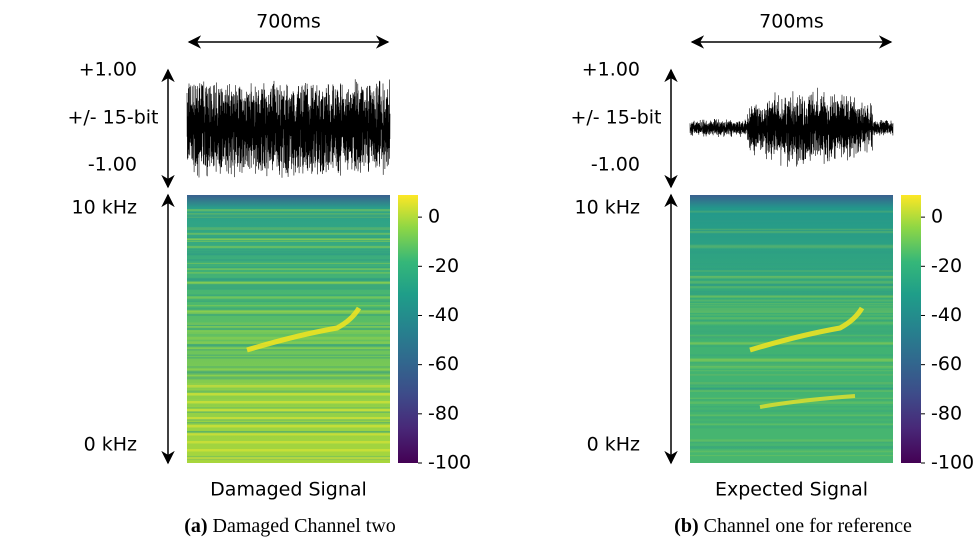 The height and width of the screenshot is (546, 977). I want to click on amp-bottom: -1.00, so click(112, 165).